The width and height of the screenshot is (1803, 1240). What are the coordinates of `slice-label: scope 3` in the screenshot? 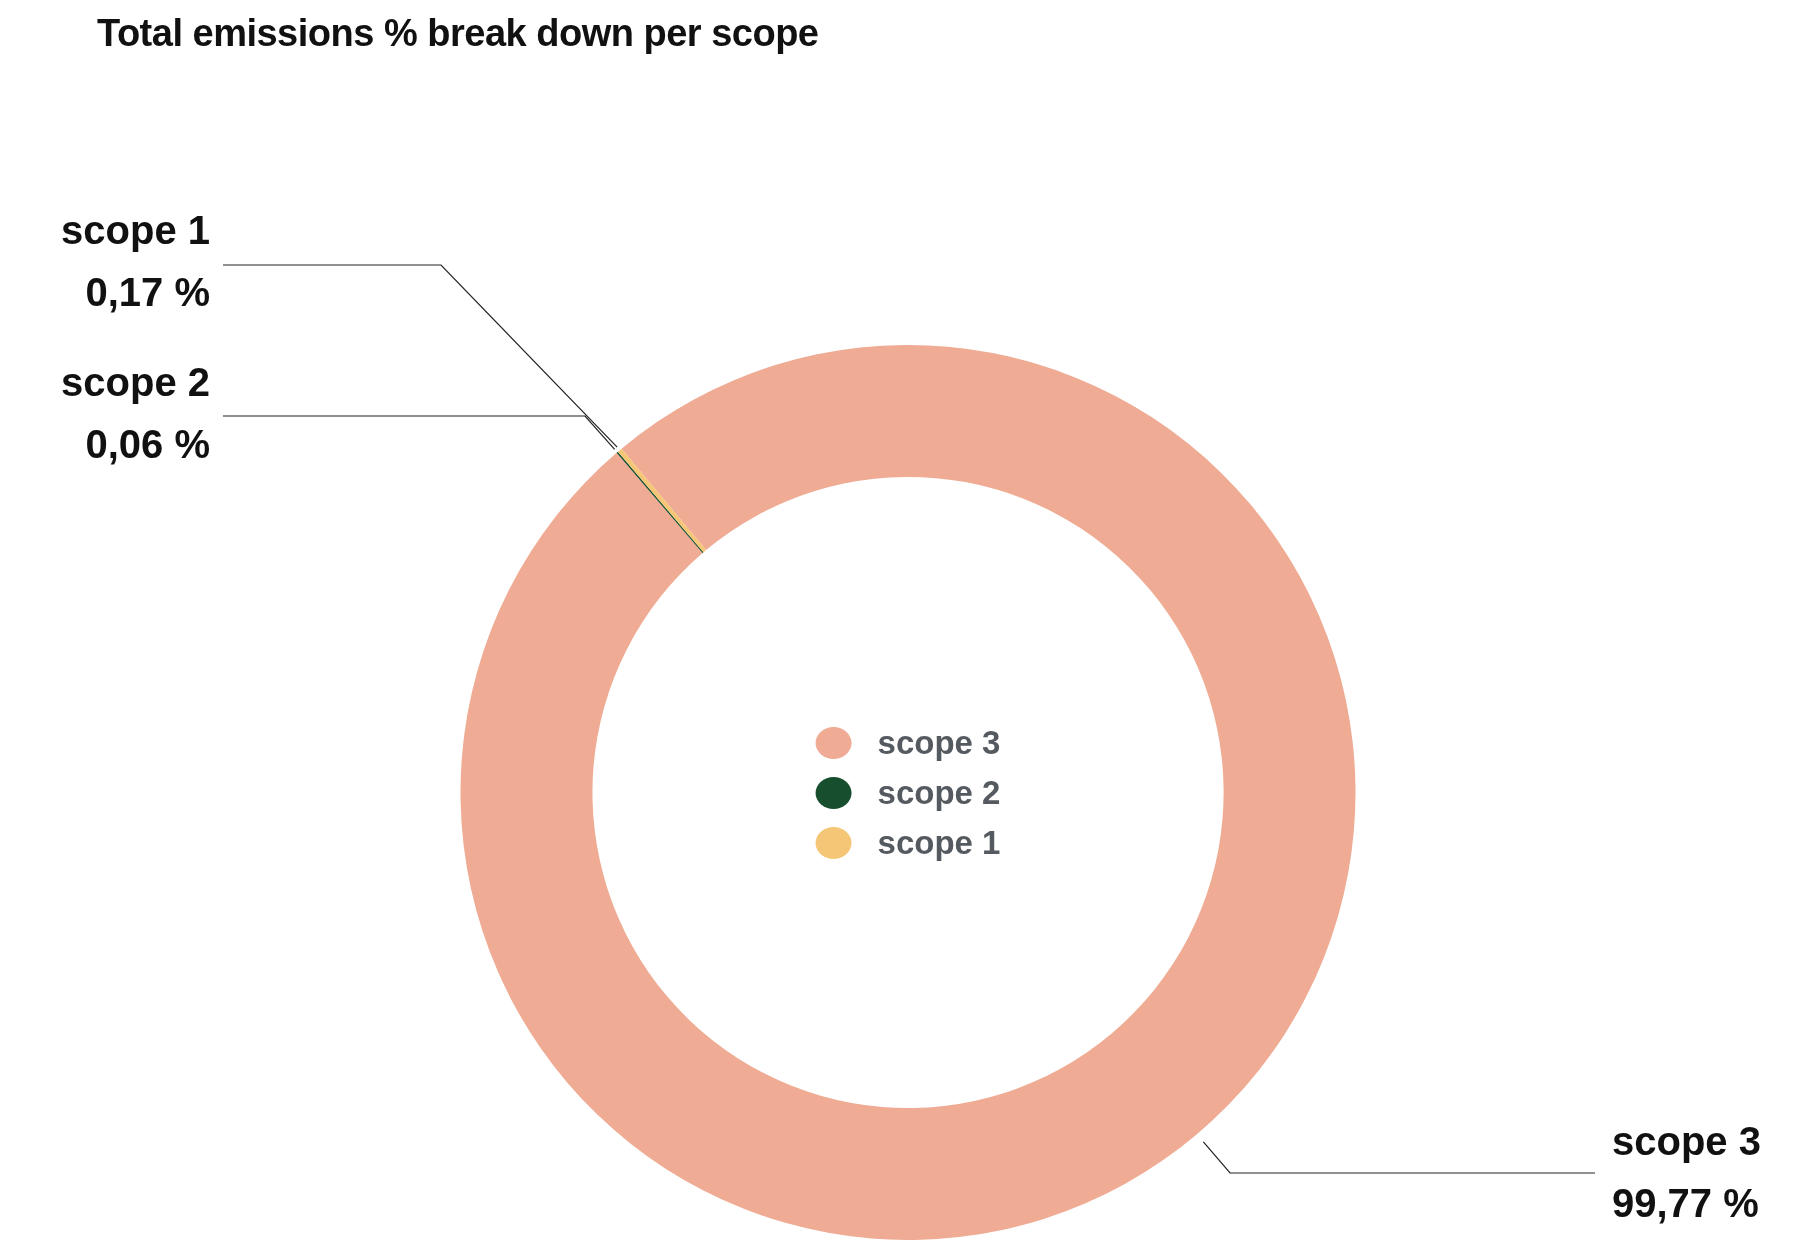 It's located at (1686, 1141).